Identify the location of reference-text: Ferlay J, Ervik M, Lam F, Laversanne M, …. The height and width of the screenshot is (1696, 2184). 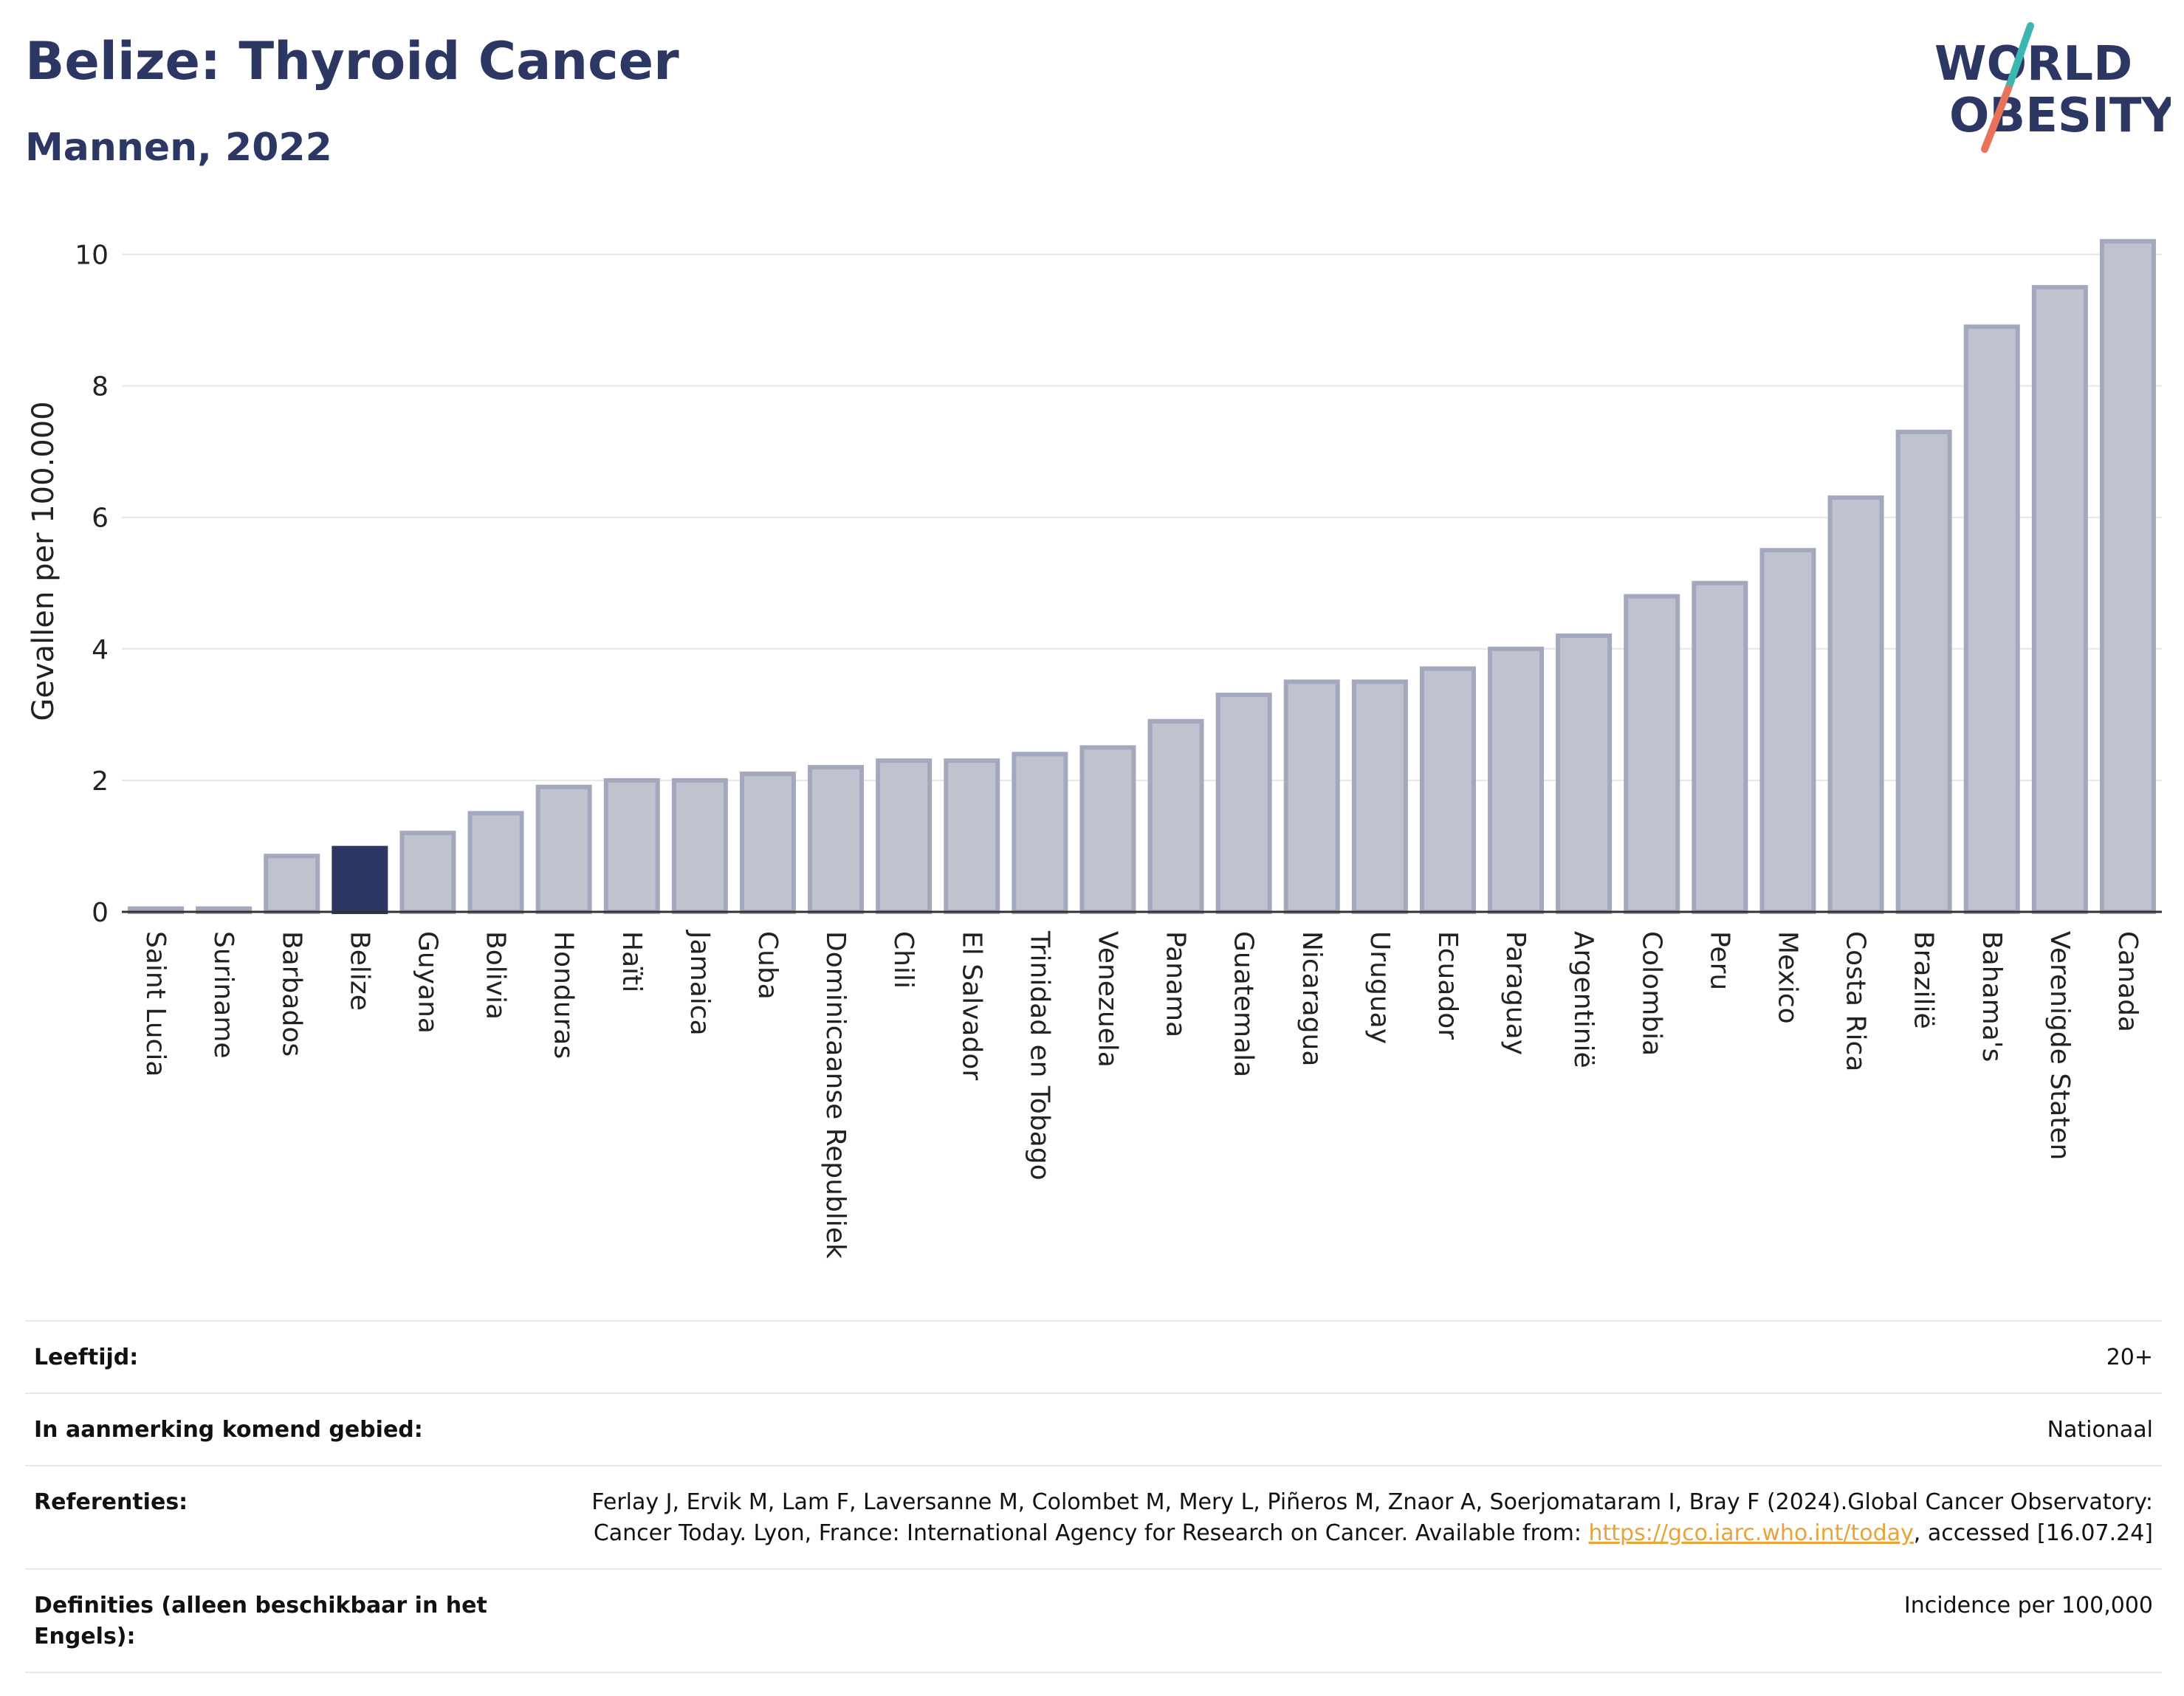
(1372, 1517).